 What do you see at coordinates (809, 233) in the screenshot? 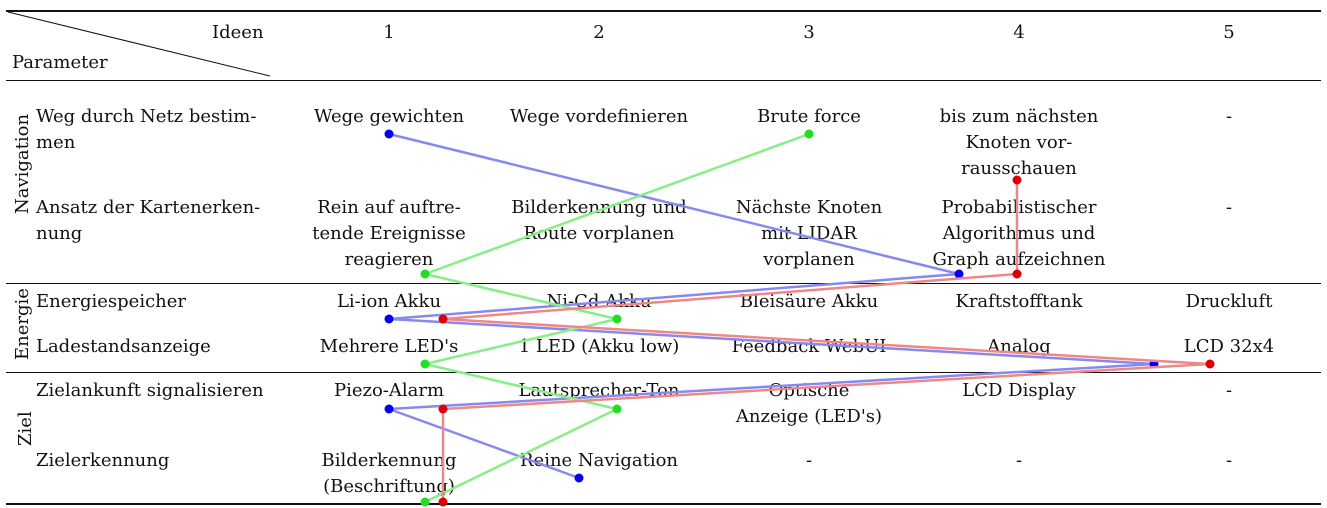
I see `option-cell: mit LIDAR` at bounding box center [809, 233].